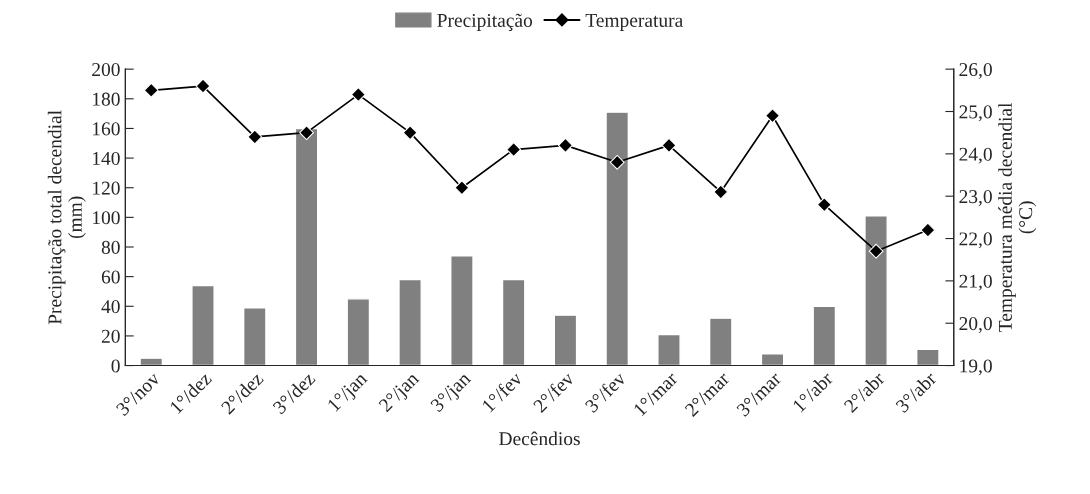  I want to click on x-axis-title: Decêndios, so click(539, 438).